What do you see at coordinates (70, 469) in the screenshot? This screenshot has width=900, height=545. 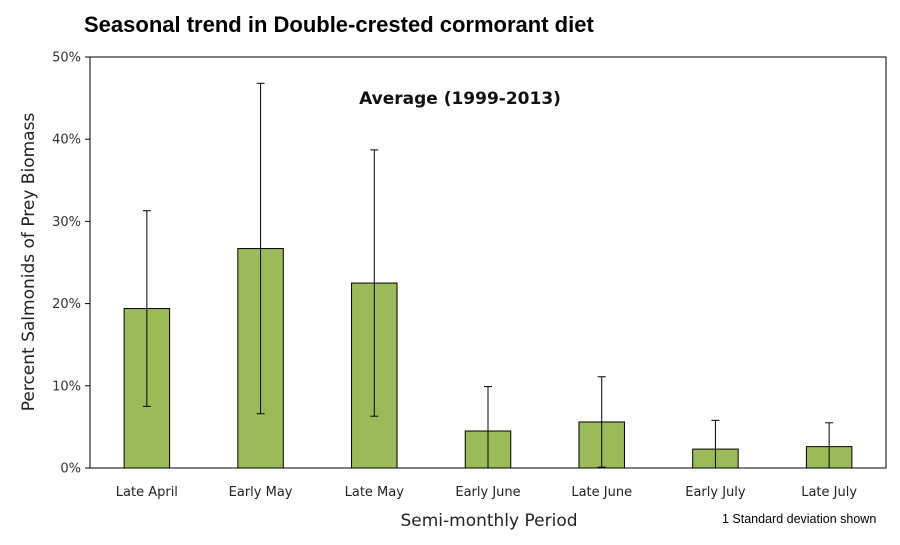 I see `y-tick-label: 0%` at bounding box center [70, 469].